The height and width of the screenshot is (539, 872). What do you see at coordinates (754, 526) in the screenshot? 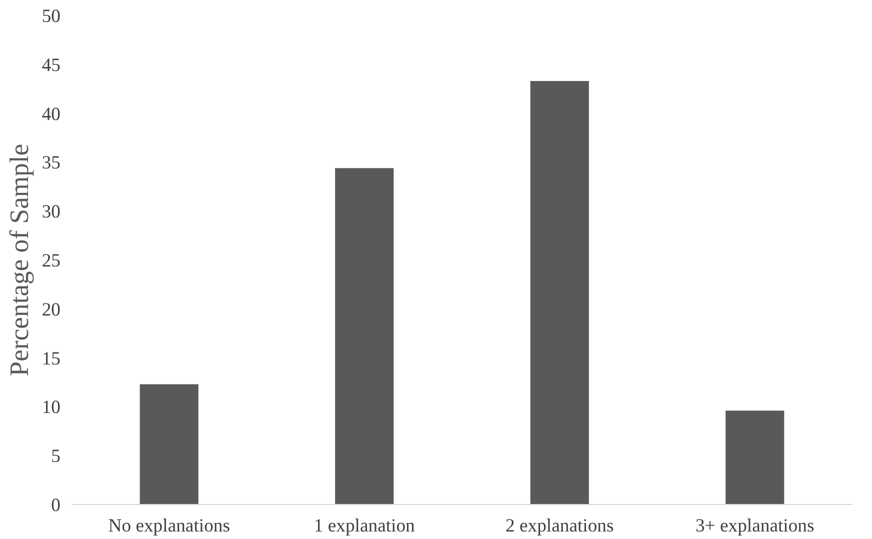
I see `x-tick-label: 3+ explanations` at bounding box center [754, 526].